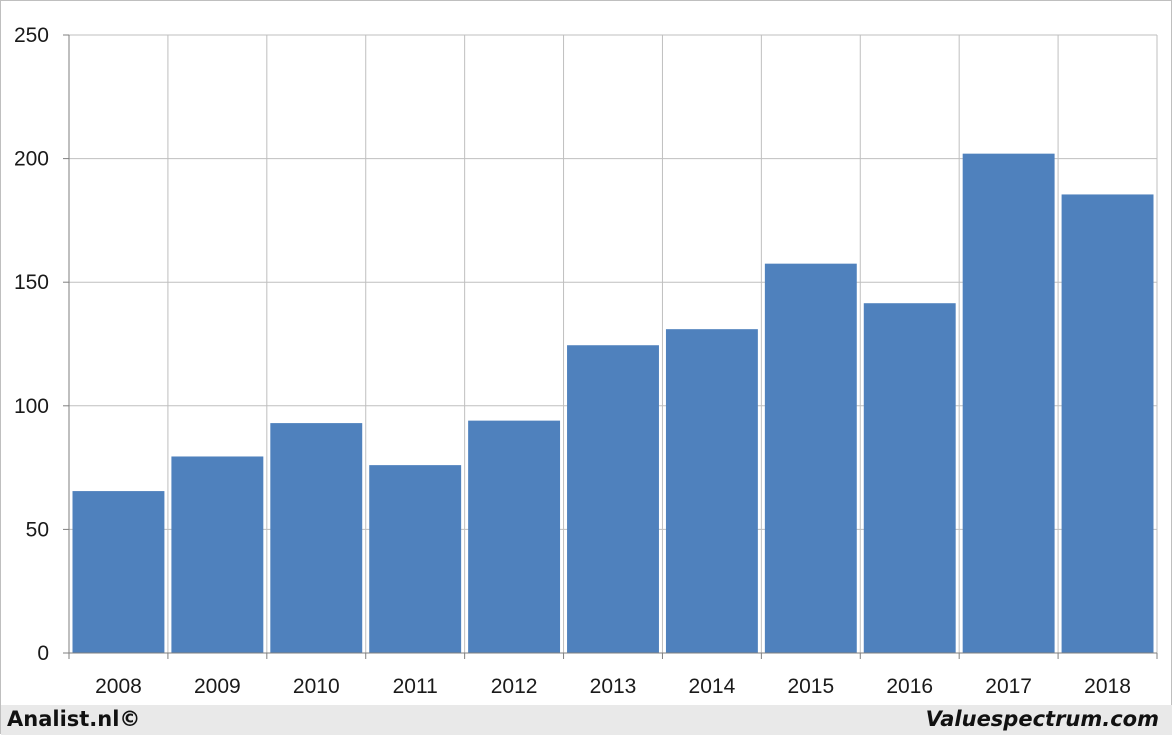 The height and width of the screenshot is (735, 1172). What do you see at coordinates (31, 159) in the screenshot?
I see `y-tick-label: 200` at bounding box center [31, 159].